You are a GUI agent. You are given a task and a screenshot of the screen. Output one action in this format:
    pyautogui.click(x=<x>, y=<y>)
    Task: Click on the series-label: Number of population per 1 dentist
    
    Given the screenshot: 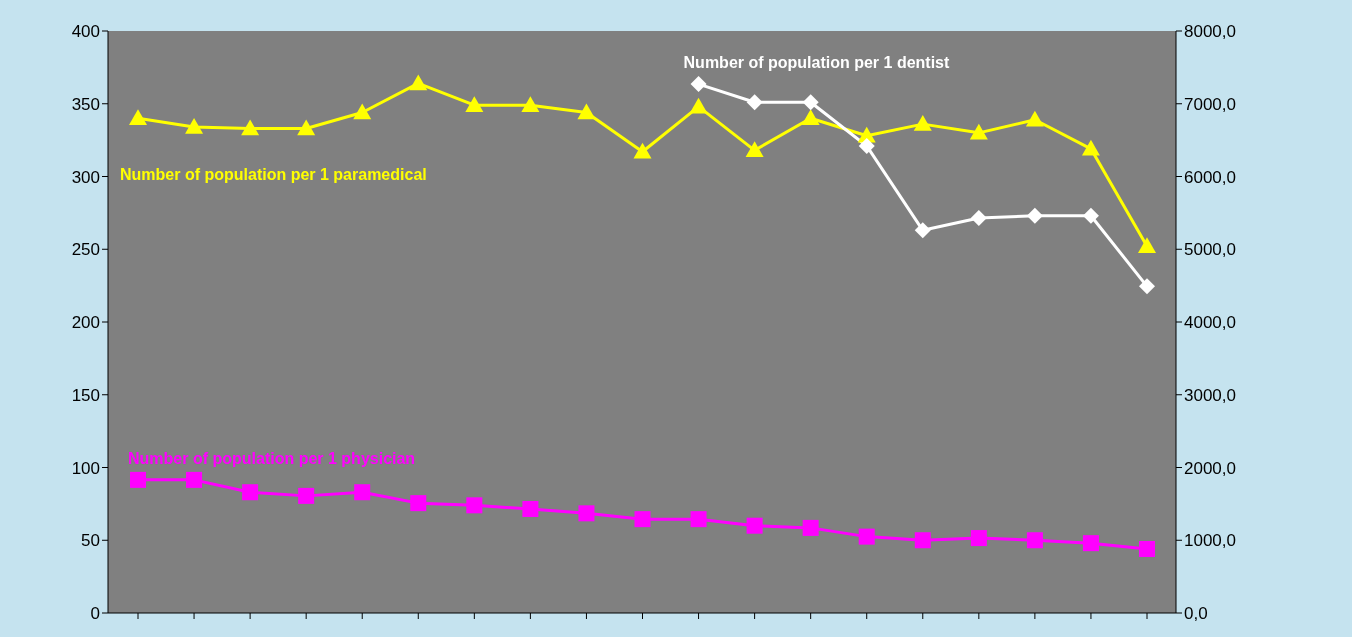 What is the action you would take?
    pyautogui.click(x=817, y=63)
    